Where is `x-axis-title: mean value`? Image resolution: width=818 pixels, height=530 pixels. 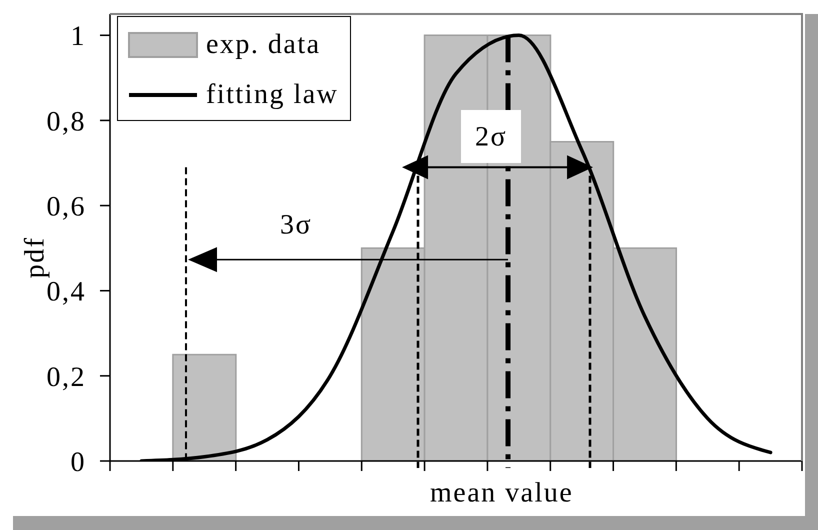
x-axis-title: mean value is located at coordinates (502, 493).